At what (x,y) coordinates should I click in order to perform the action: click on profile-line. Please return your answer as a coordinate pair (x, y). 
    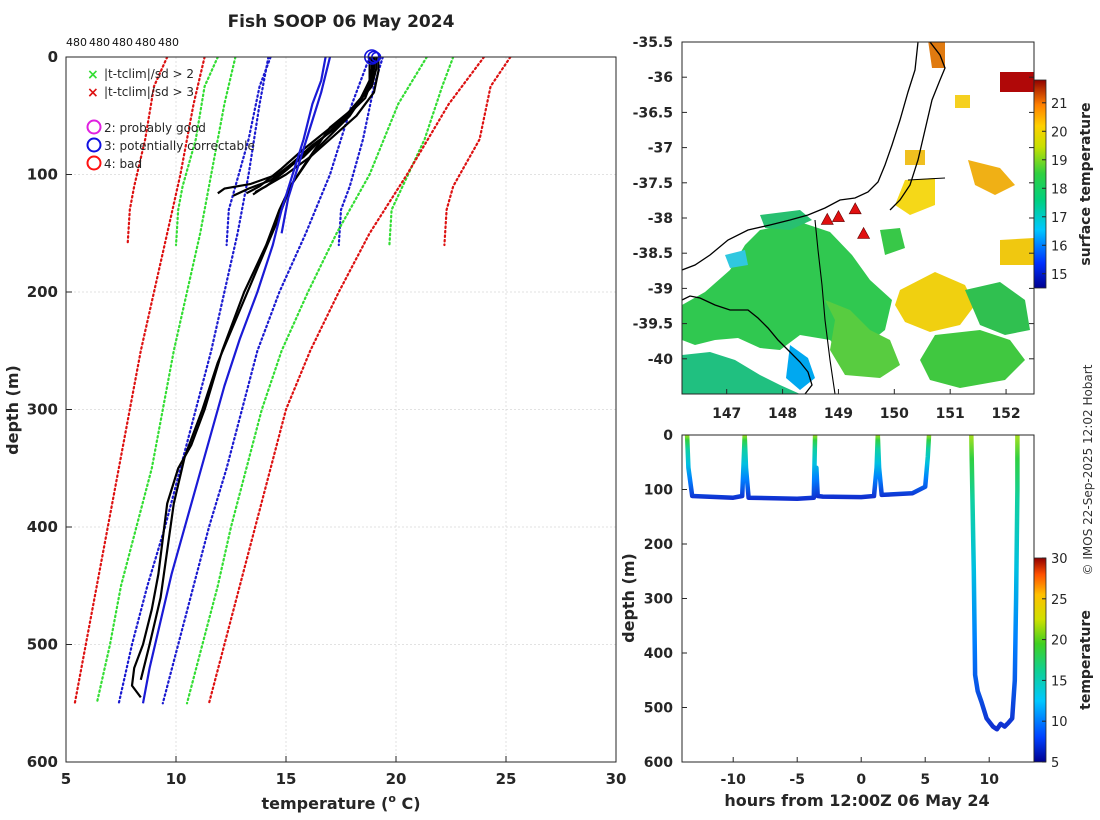
    Looking at the image, I should click on (316, 125).